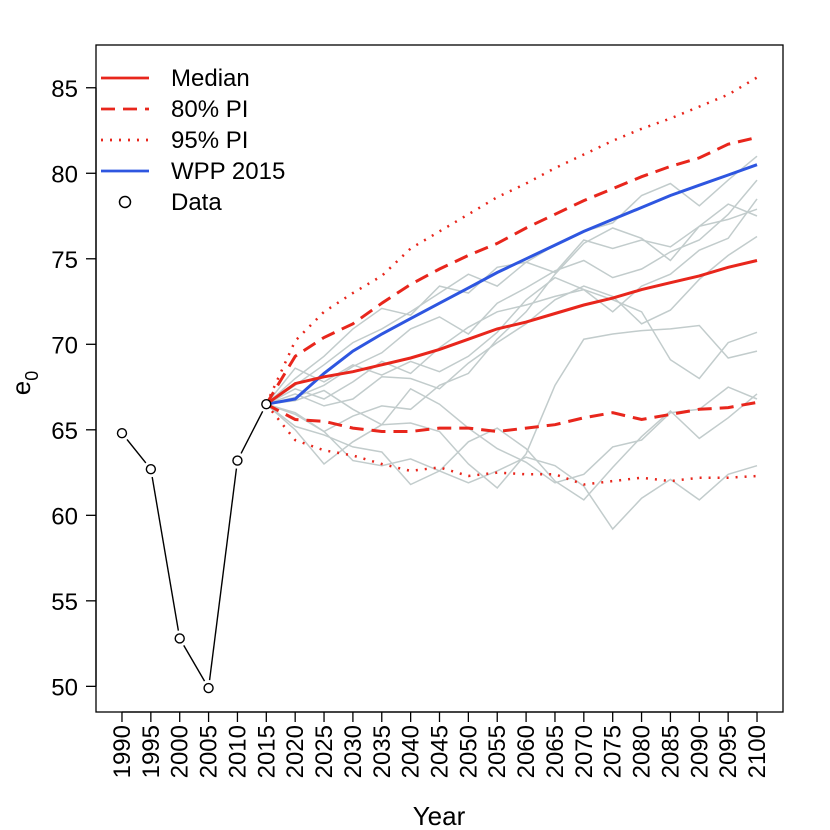 The width and height of the screenshot is (830, 830). Describe the element at coordinates (382, 751) in the screenshot. I see `x-tick-label-2035: 2035` at that location.